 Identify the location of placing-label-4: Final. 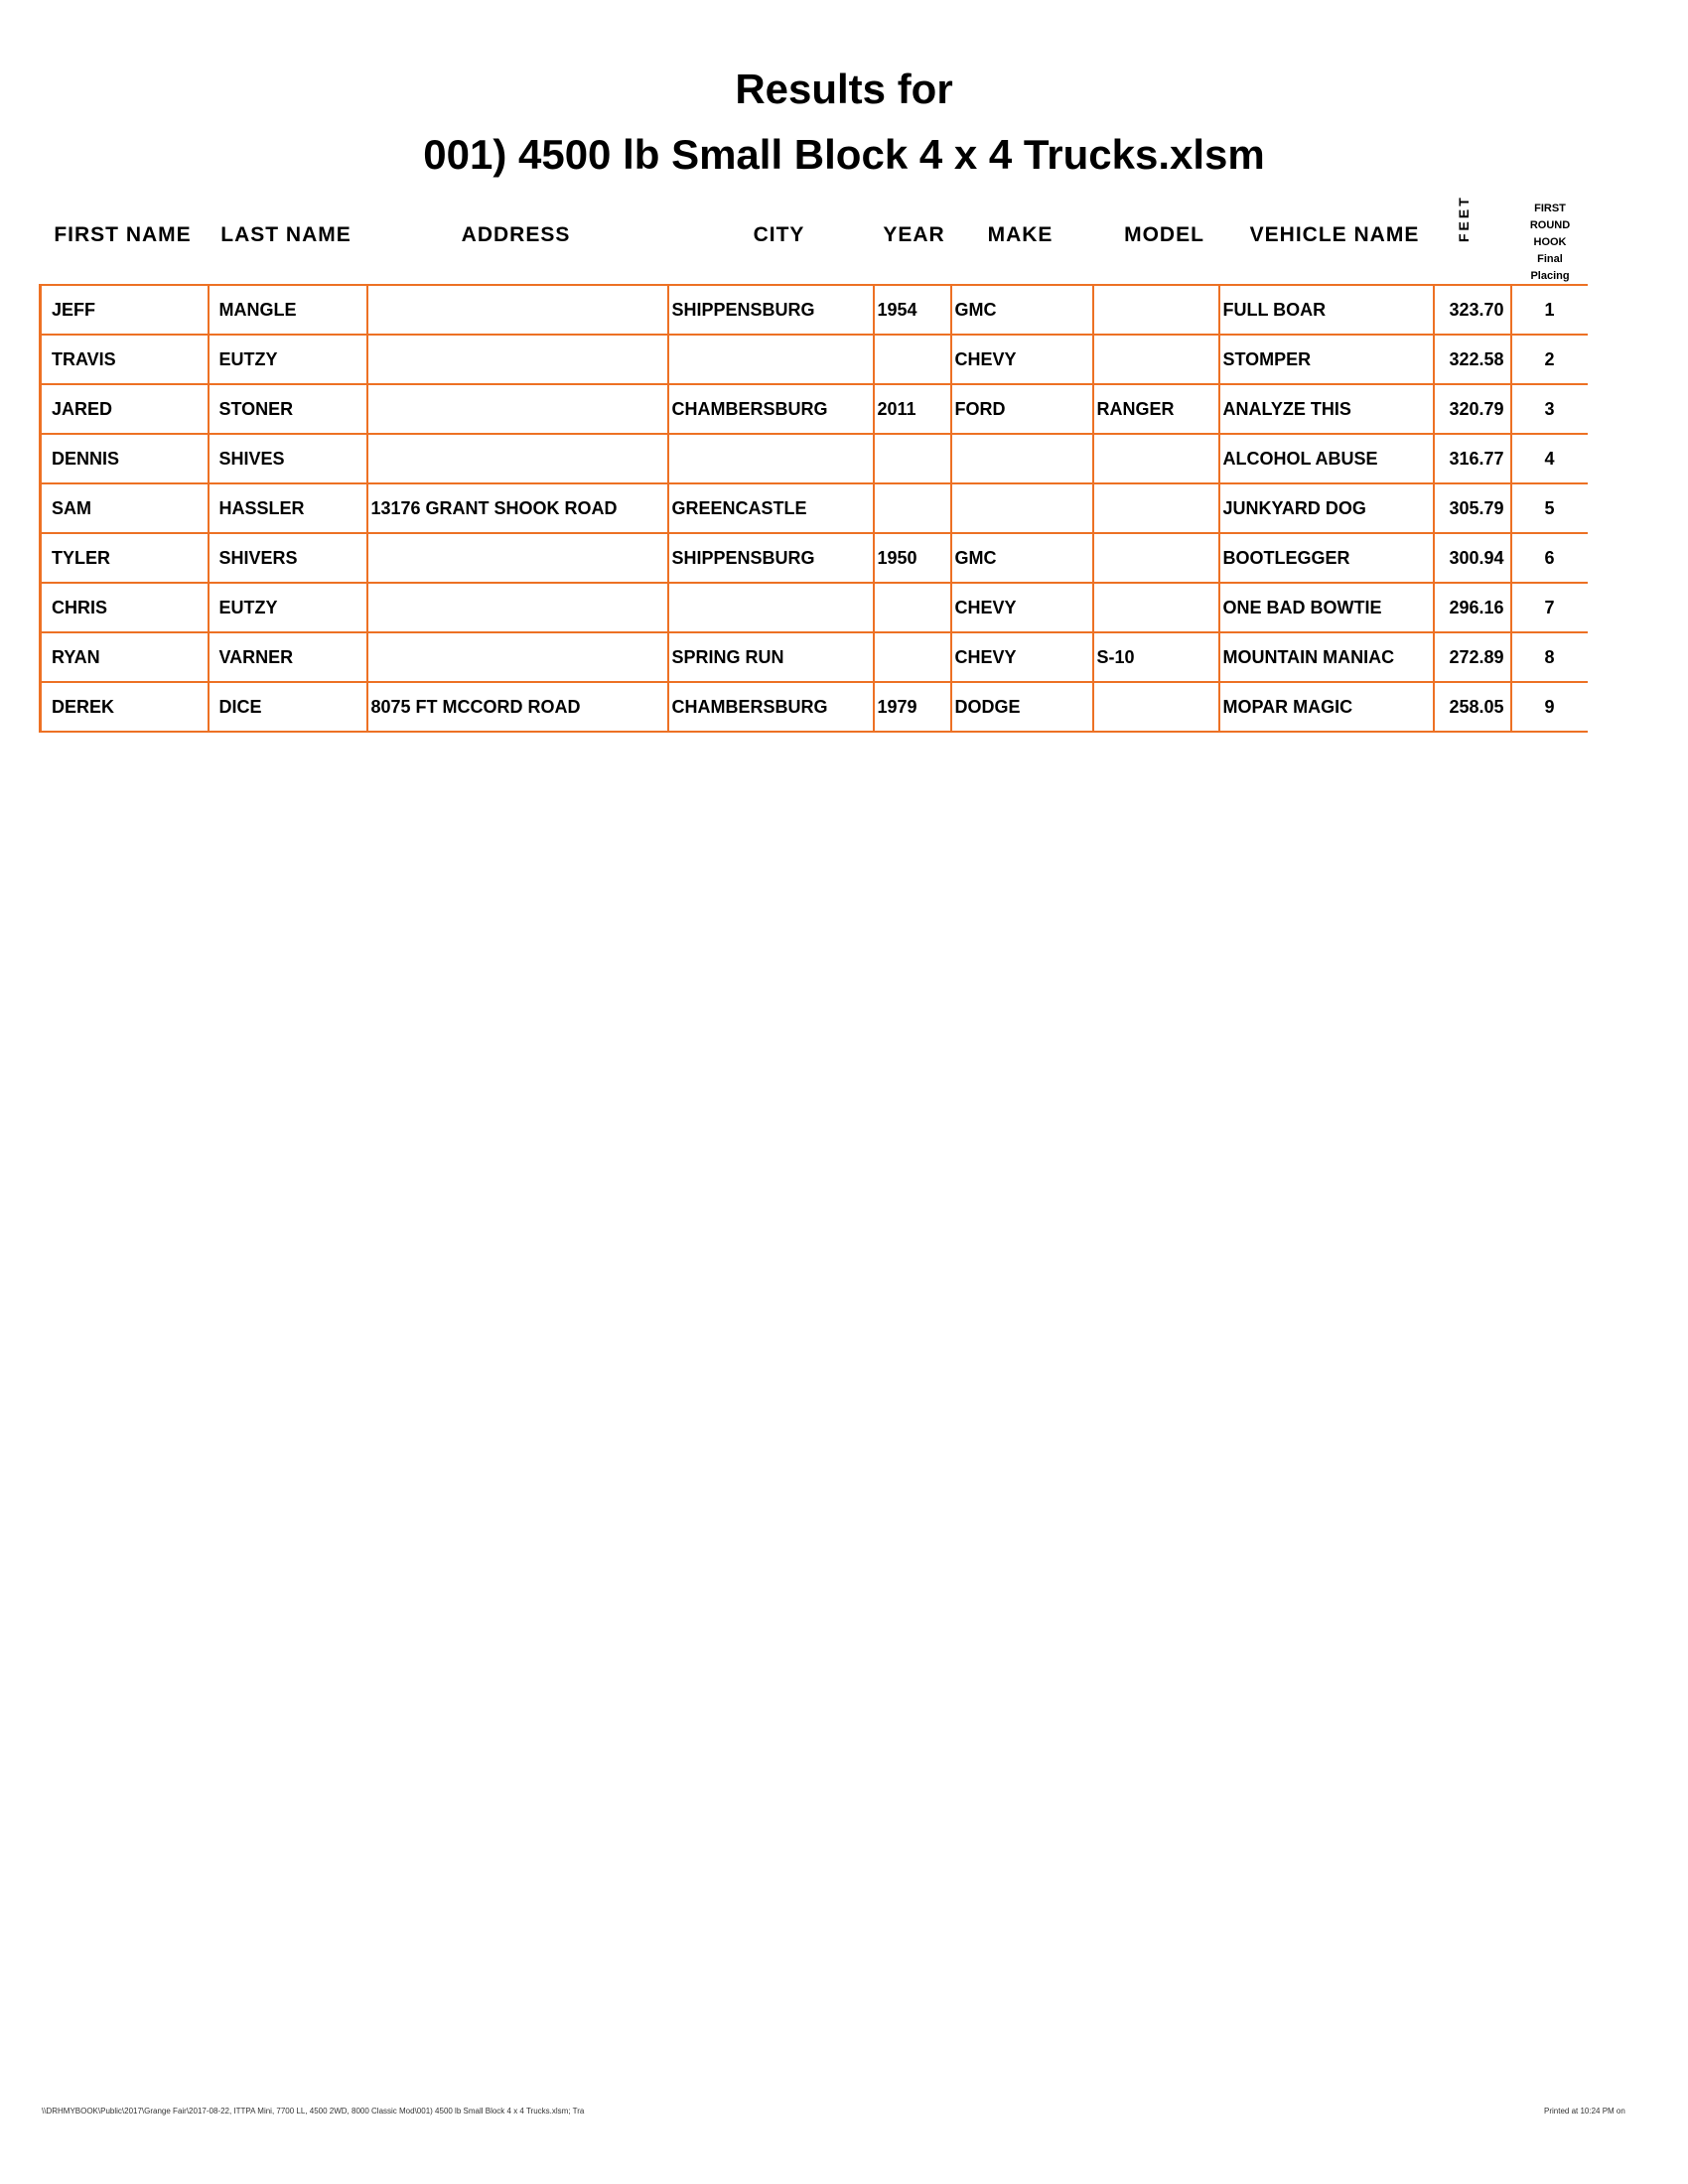
(1550, 259).